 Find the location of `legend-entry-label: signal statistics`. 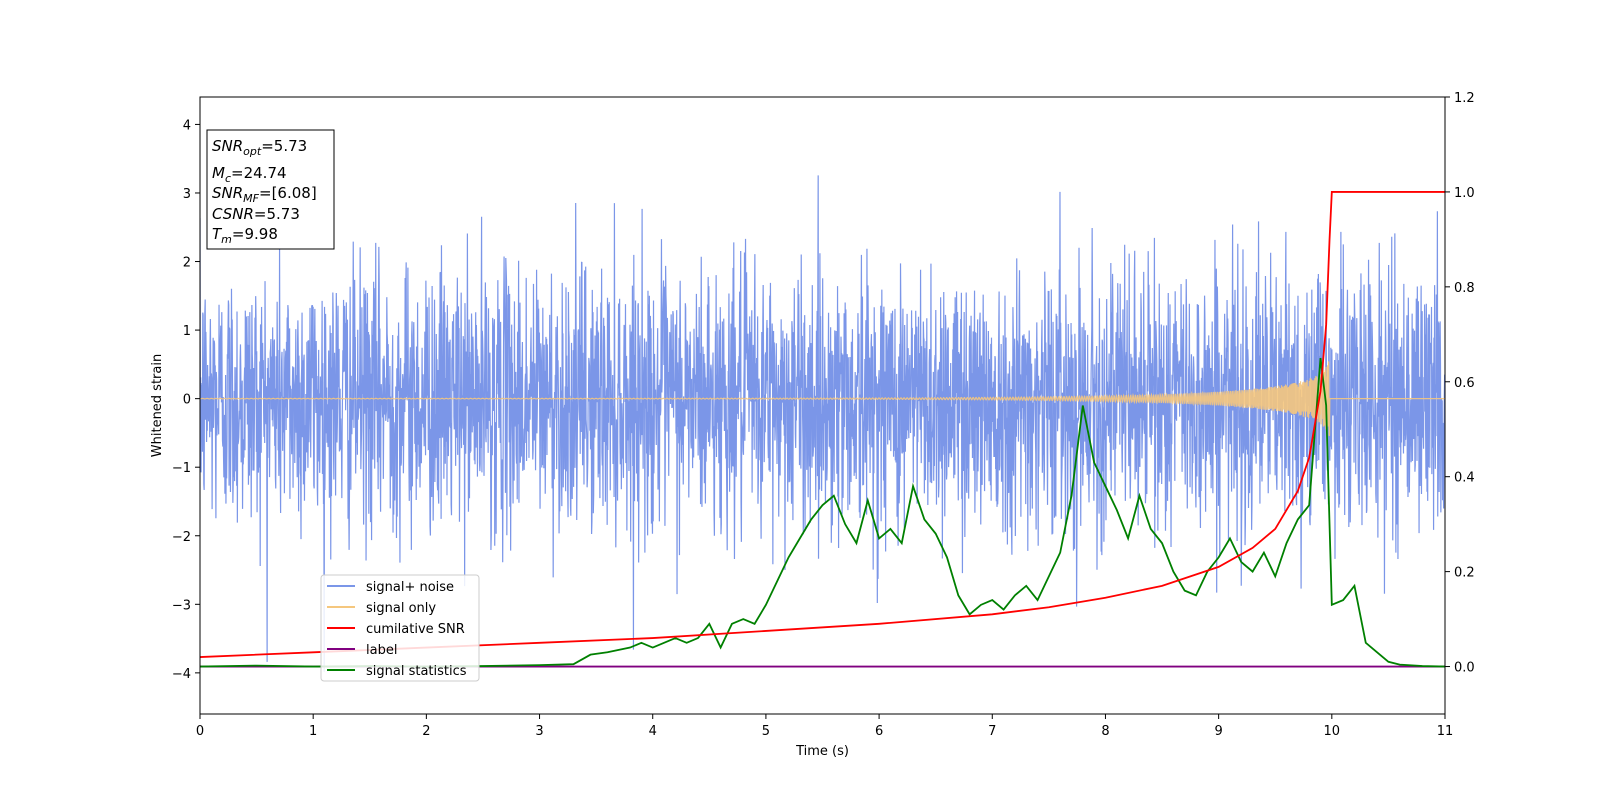

legend-entry-label: signal statistics is located at coordinates (416, 671).